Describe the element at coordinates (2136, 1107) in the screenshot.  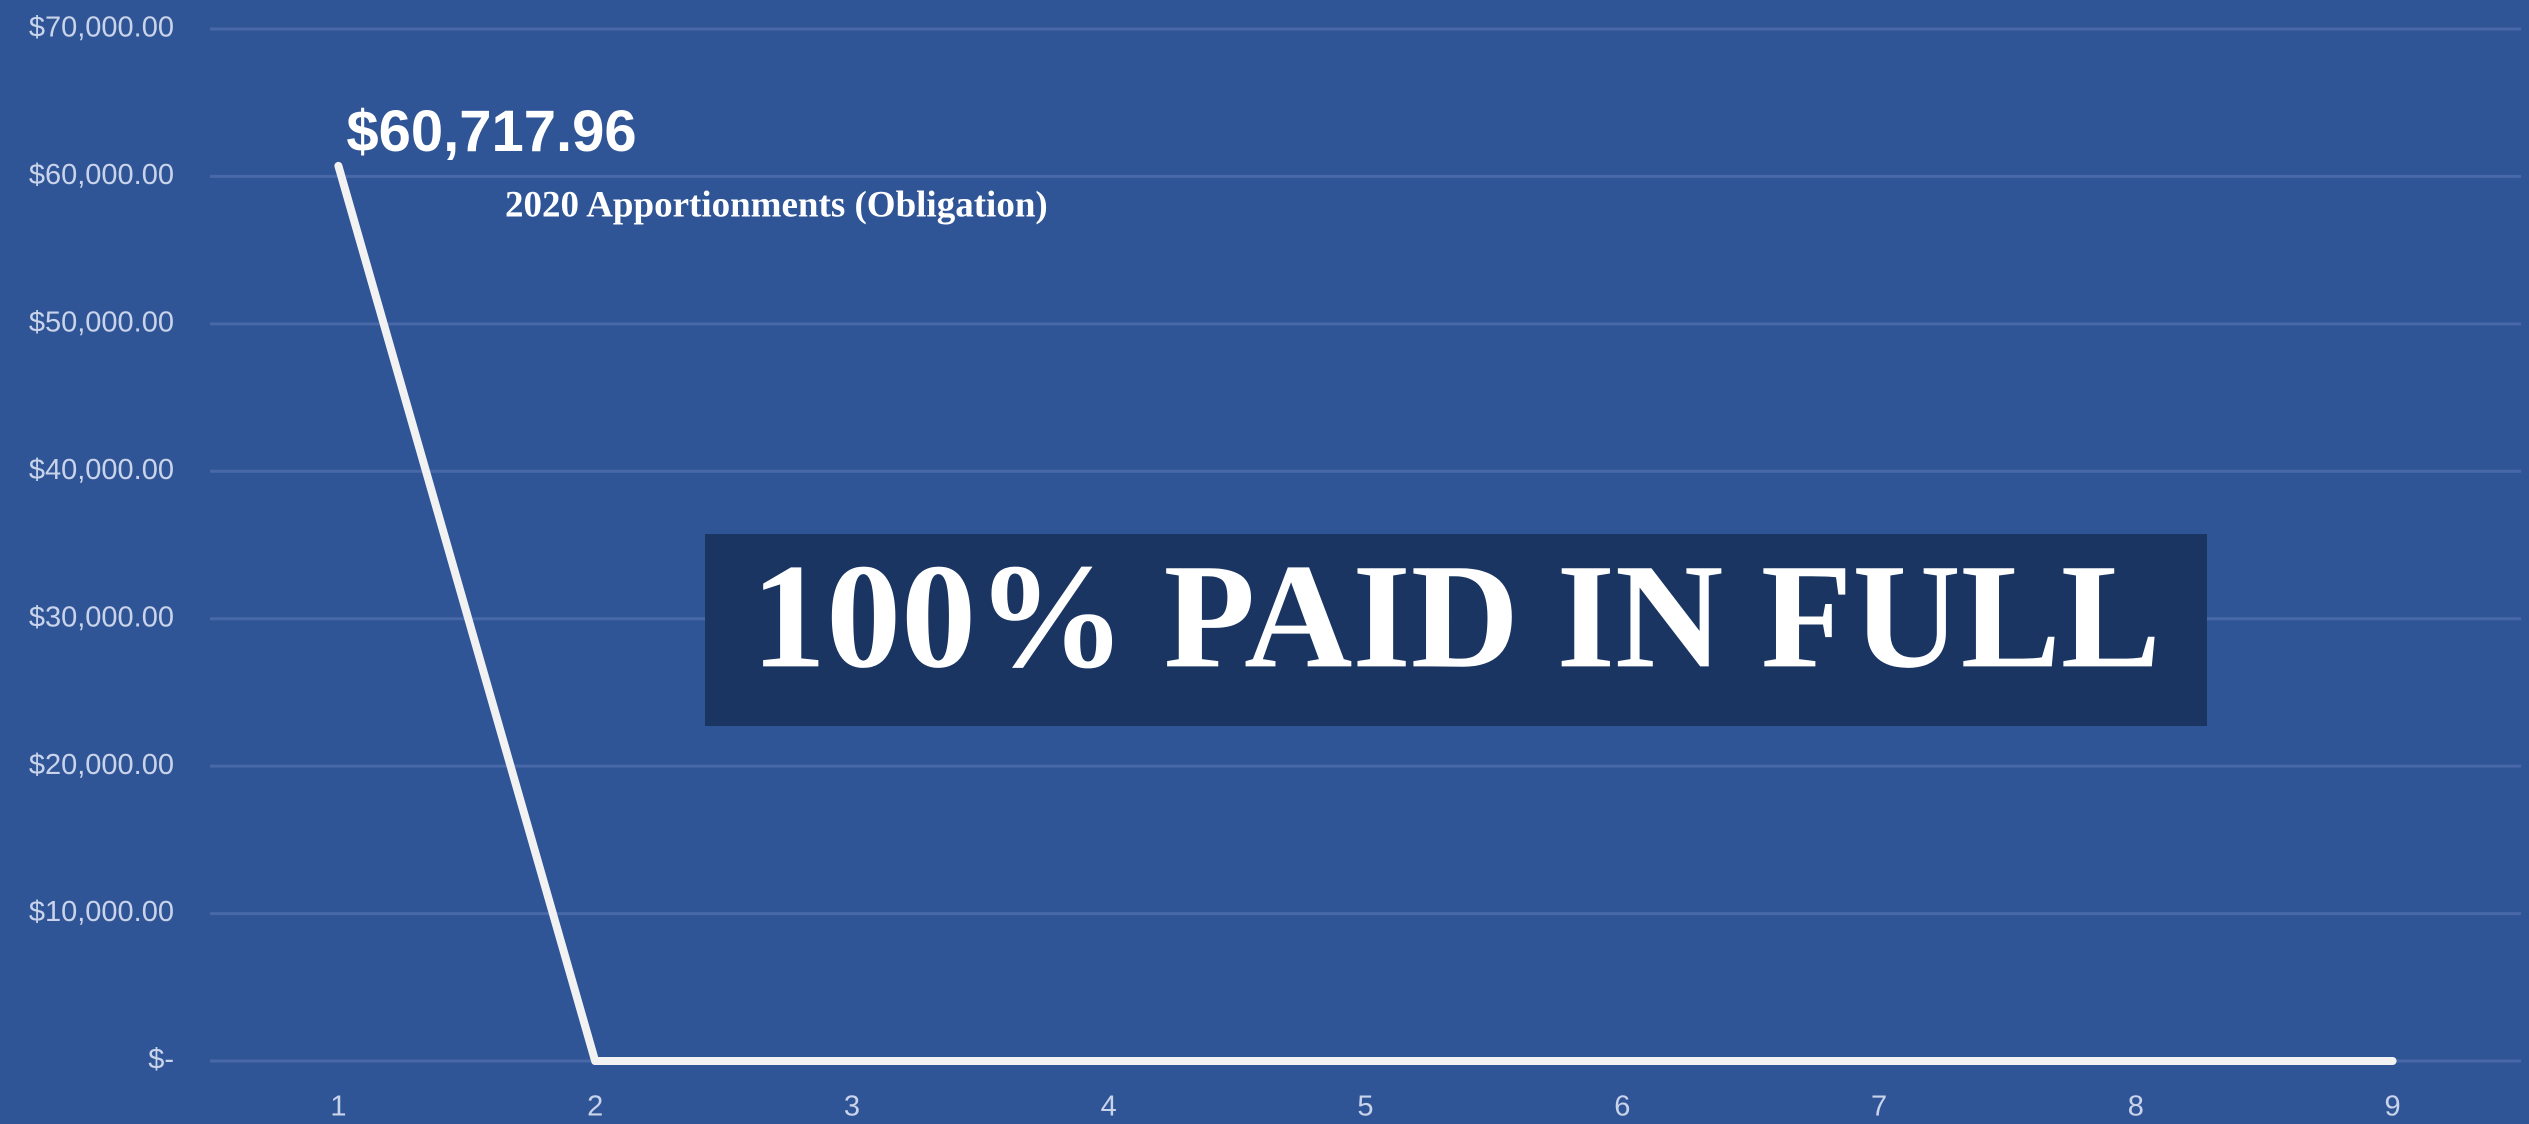
I see `x-tick-label: 8` at that location.